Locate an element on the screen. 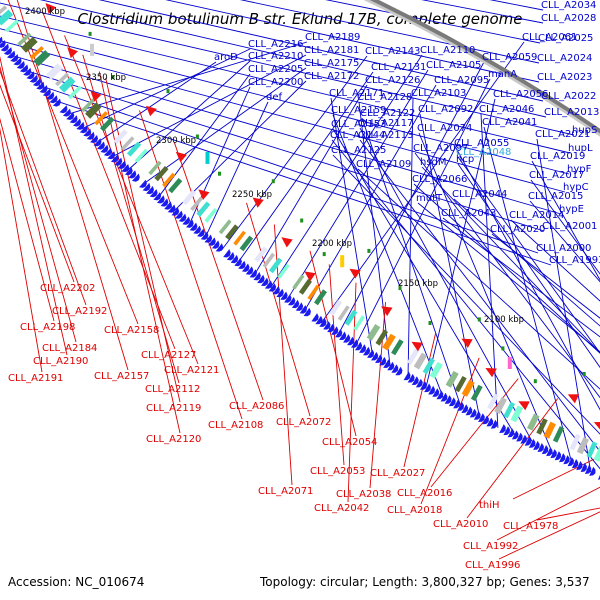 The height and width of the screenshot is (600, 600). forward-gene-label: CLL_A2128 is located at coordinates (384, 97).